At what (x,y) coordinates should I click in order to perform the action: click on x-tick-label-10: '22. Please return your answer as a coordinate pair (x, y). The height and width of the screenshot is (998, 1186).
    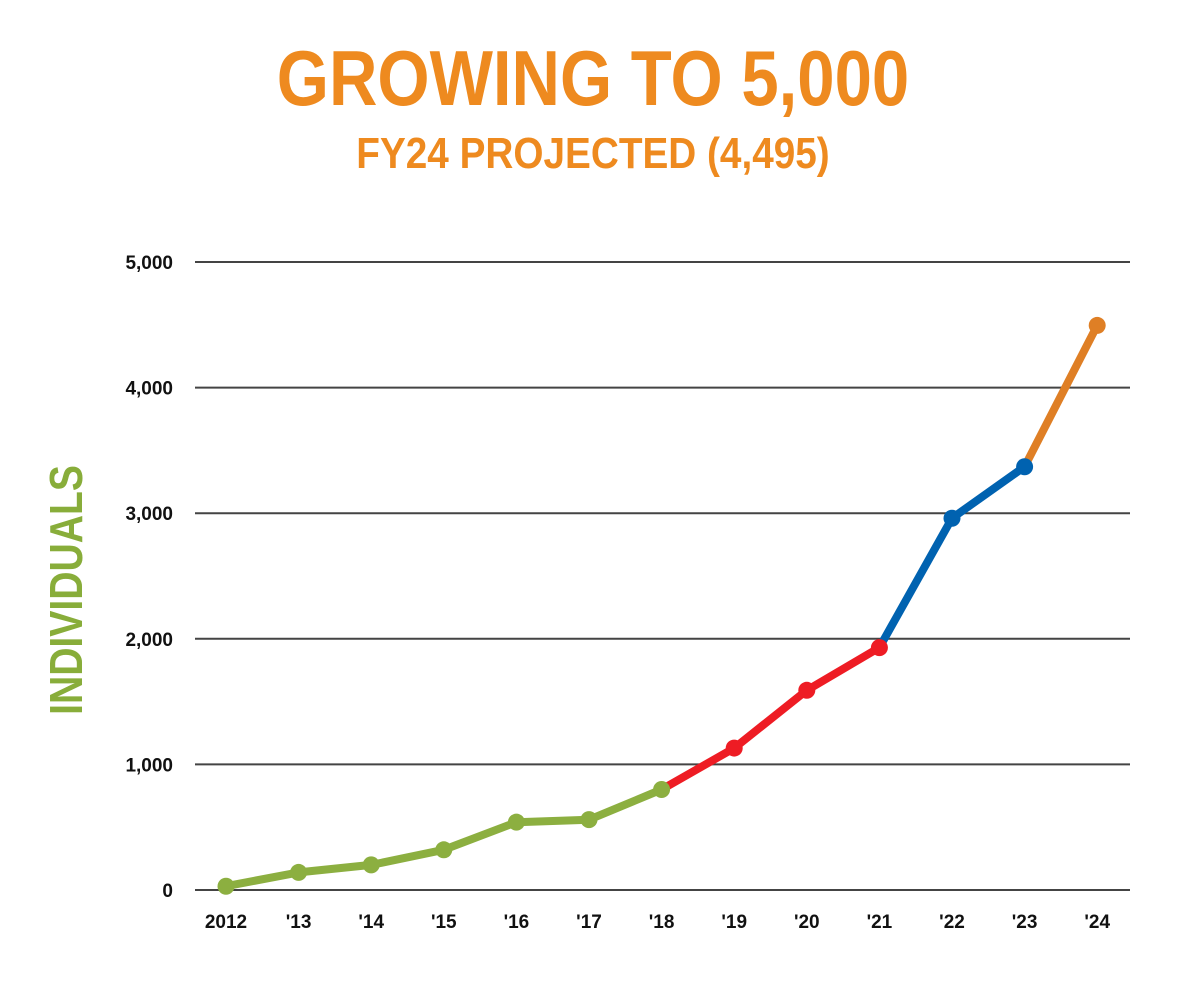
    Looking at the image, I should click on (952, 922).